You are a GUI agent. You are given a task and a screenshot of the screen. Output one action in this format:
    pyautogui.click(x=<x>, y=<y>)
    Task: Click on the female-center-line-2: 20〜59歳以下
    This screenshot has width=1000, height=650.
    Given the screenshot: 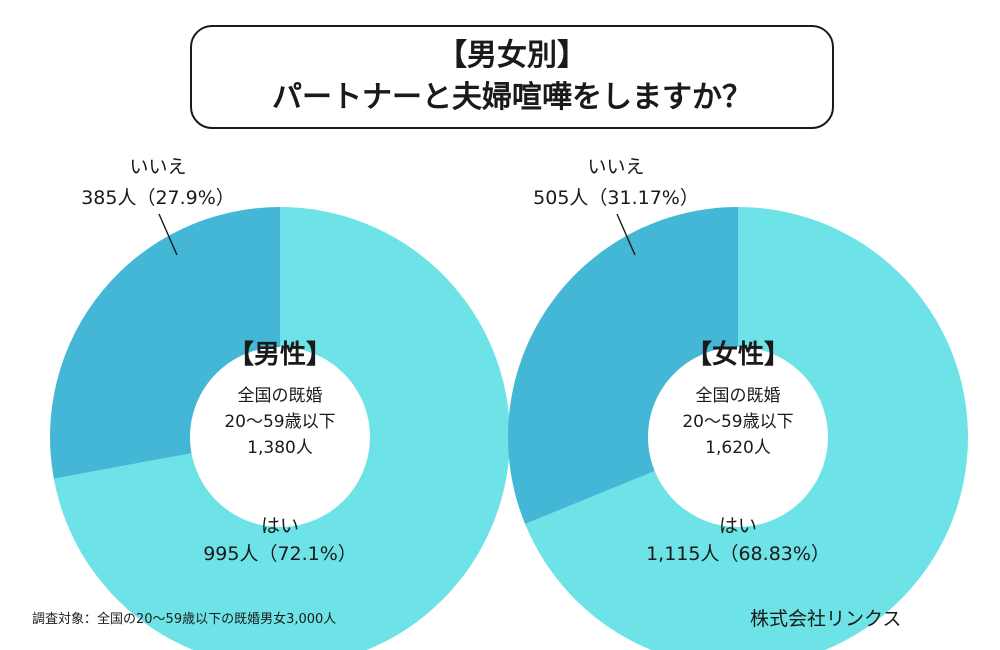 What is the action you would take?
    pyautogui.click(x=737, y=422)
    